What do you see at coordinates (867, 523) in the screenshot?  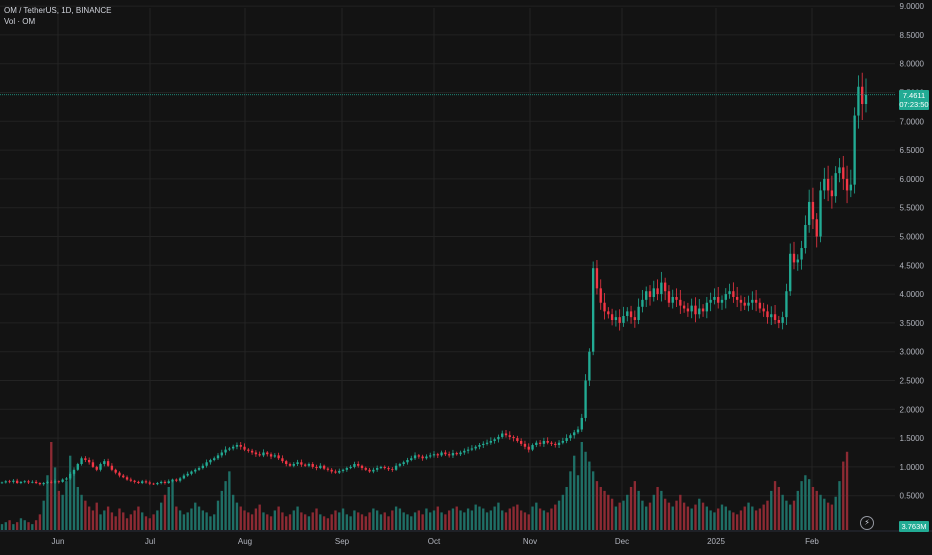 I see `lightning-icon: ⚡` at bounding box center [867, 523].